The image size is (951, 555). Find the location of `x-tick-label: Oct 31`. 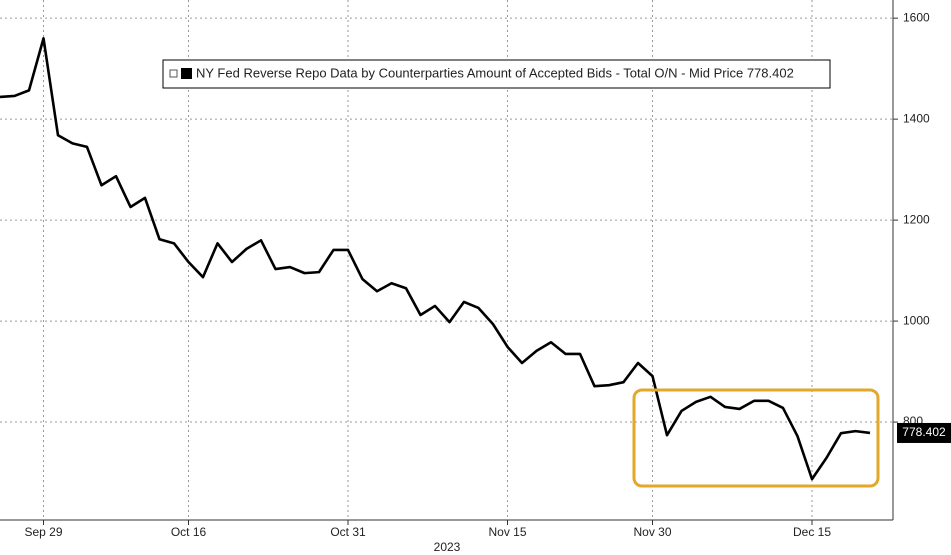

x-tick-label: Oct 31 is located at coordinates (348, 532).